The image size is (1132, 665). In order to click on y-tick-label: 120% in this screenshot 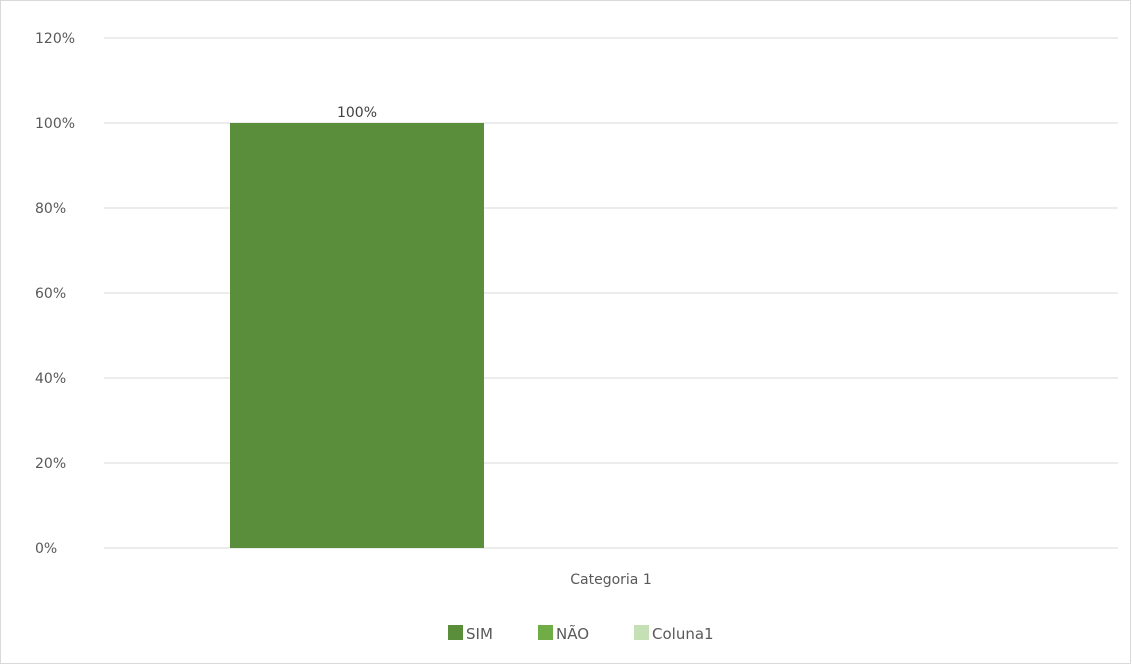, I will do `click(55, 39)`.